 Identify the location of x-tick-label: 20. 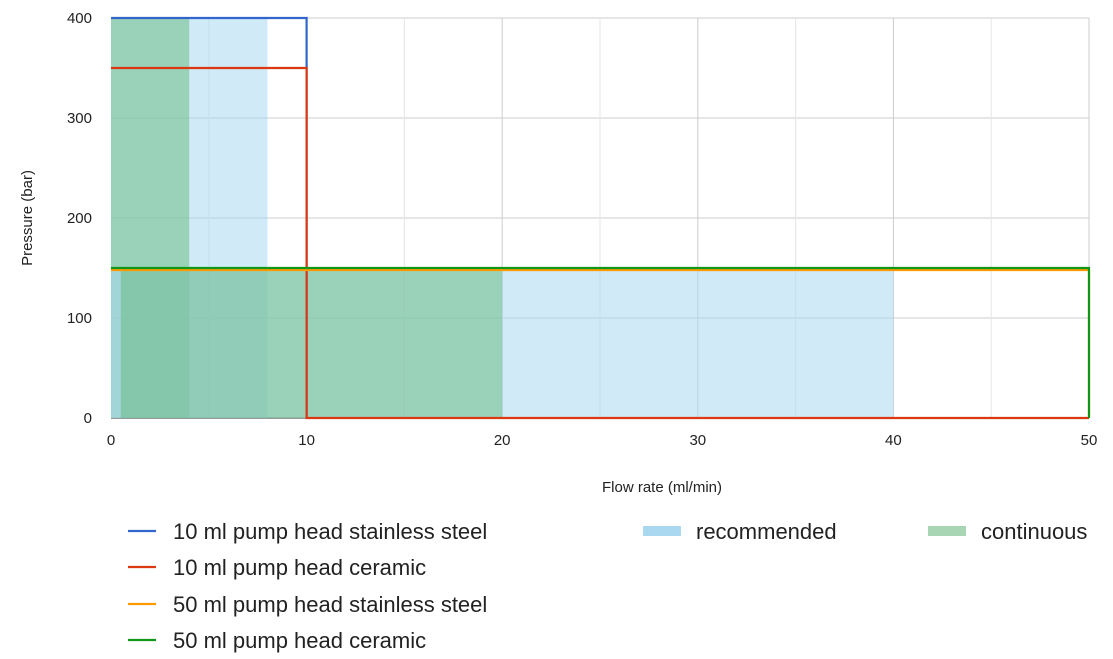
(502, 440).